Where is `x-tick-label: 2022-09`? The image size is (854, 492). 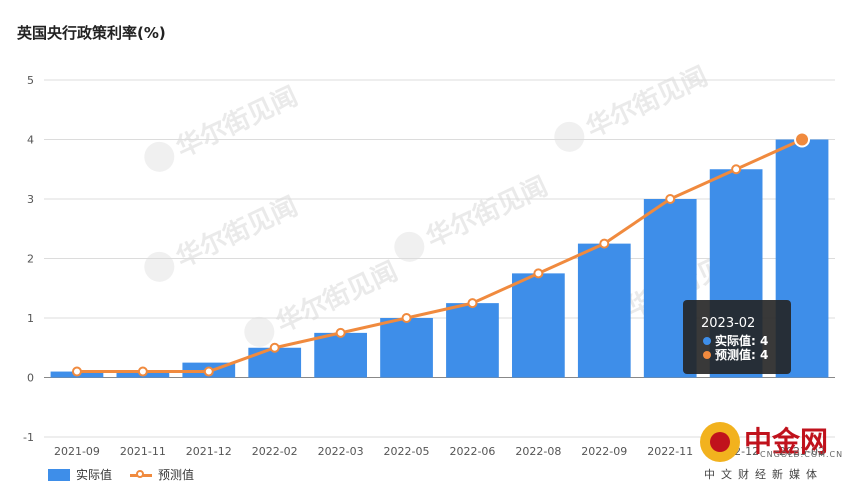
x-tick-label: 2022-09 is located at coordinates (604, 451).